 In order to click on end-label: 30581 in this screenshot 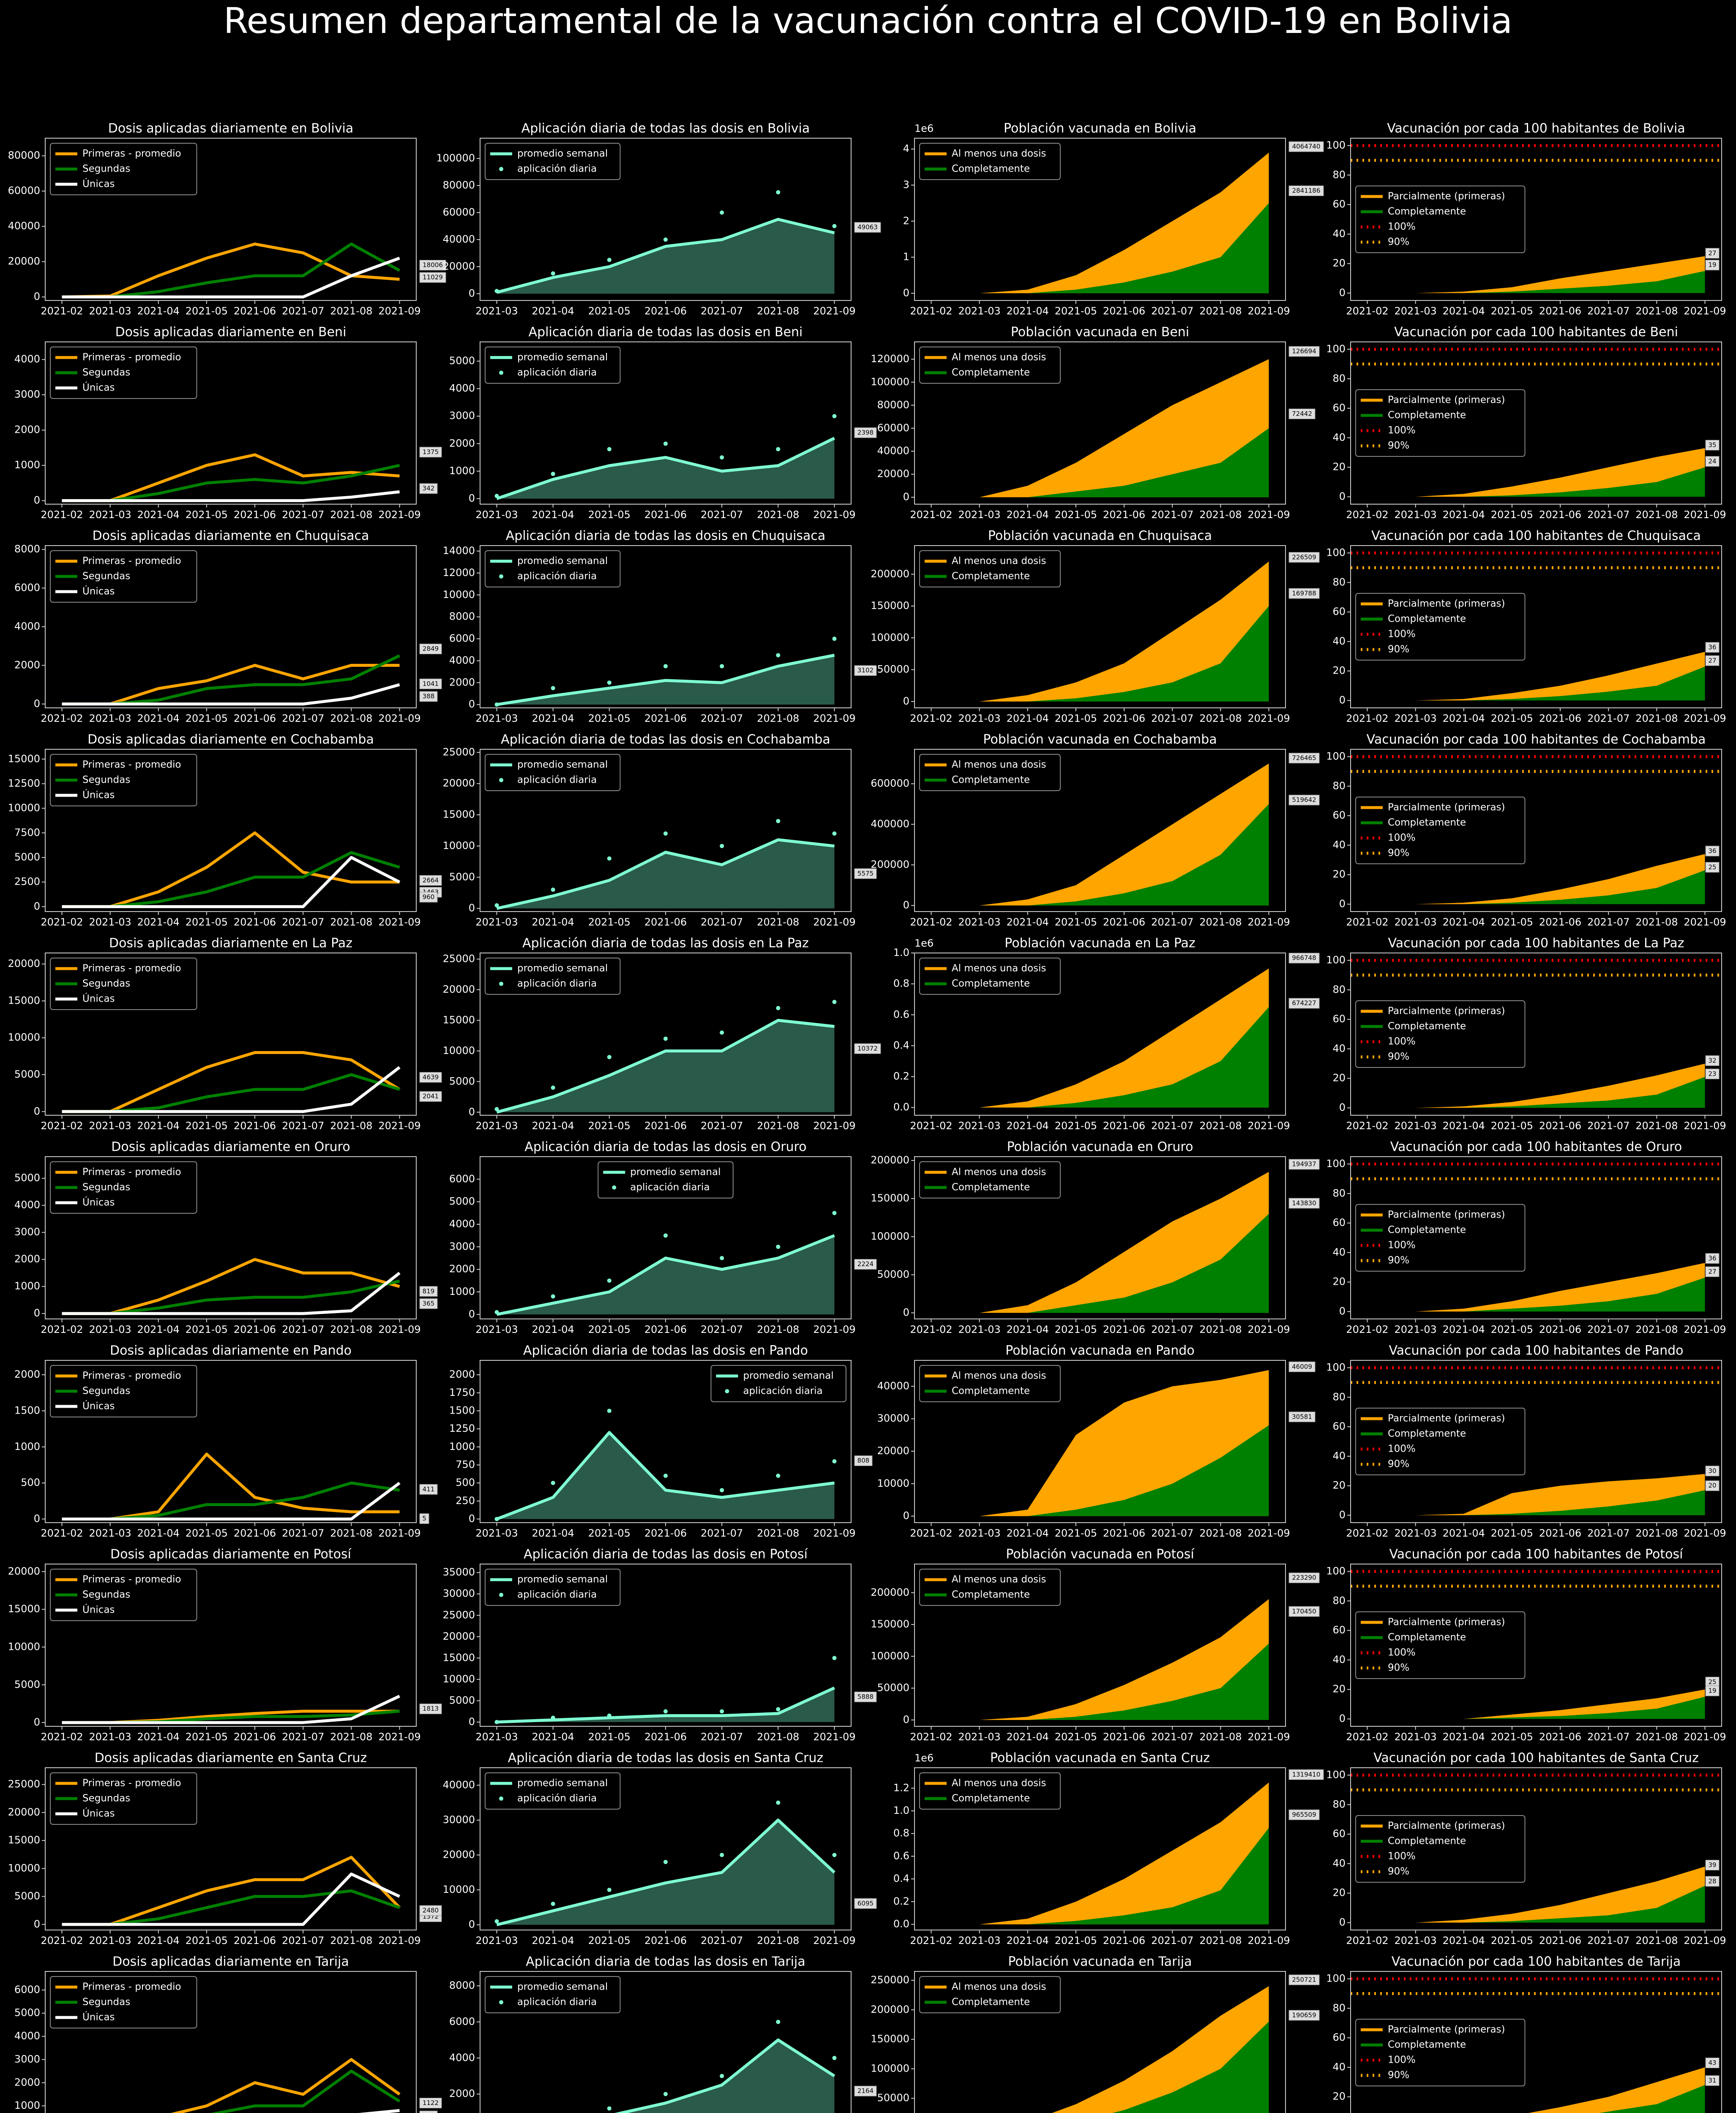, I will do `click(1302, 1416)`.